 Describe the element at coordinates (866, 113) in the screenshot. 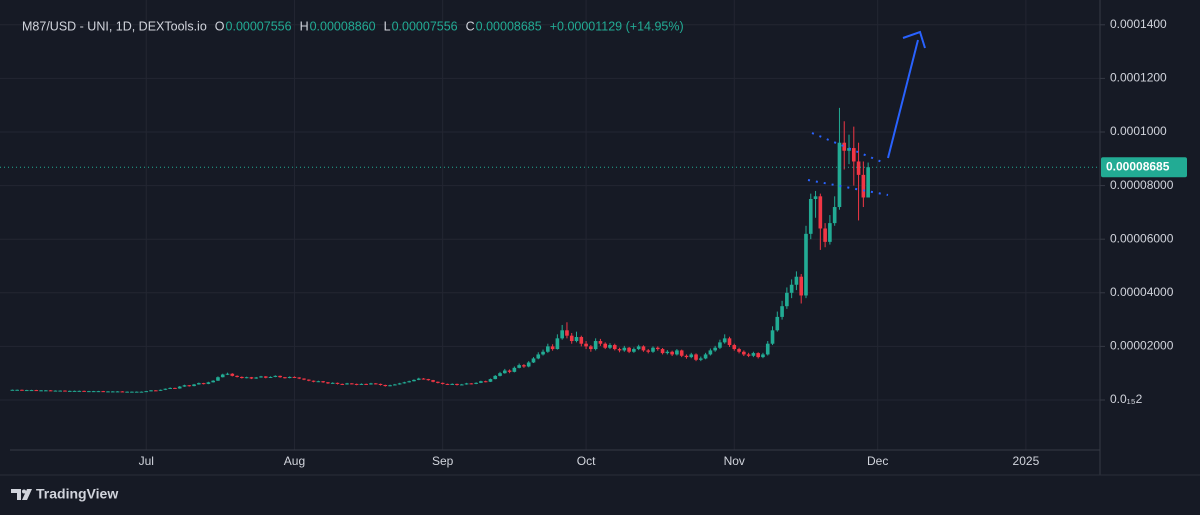

I see `drawings` at that location.